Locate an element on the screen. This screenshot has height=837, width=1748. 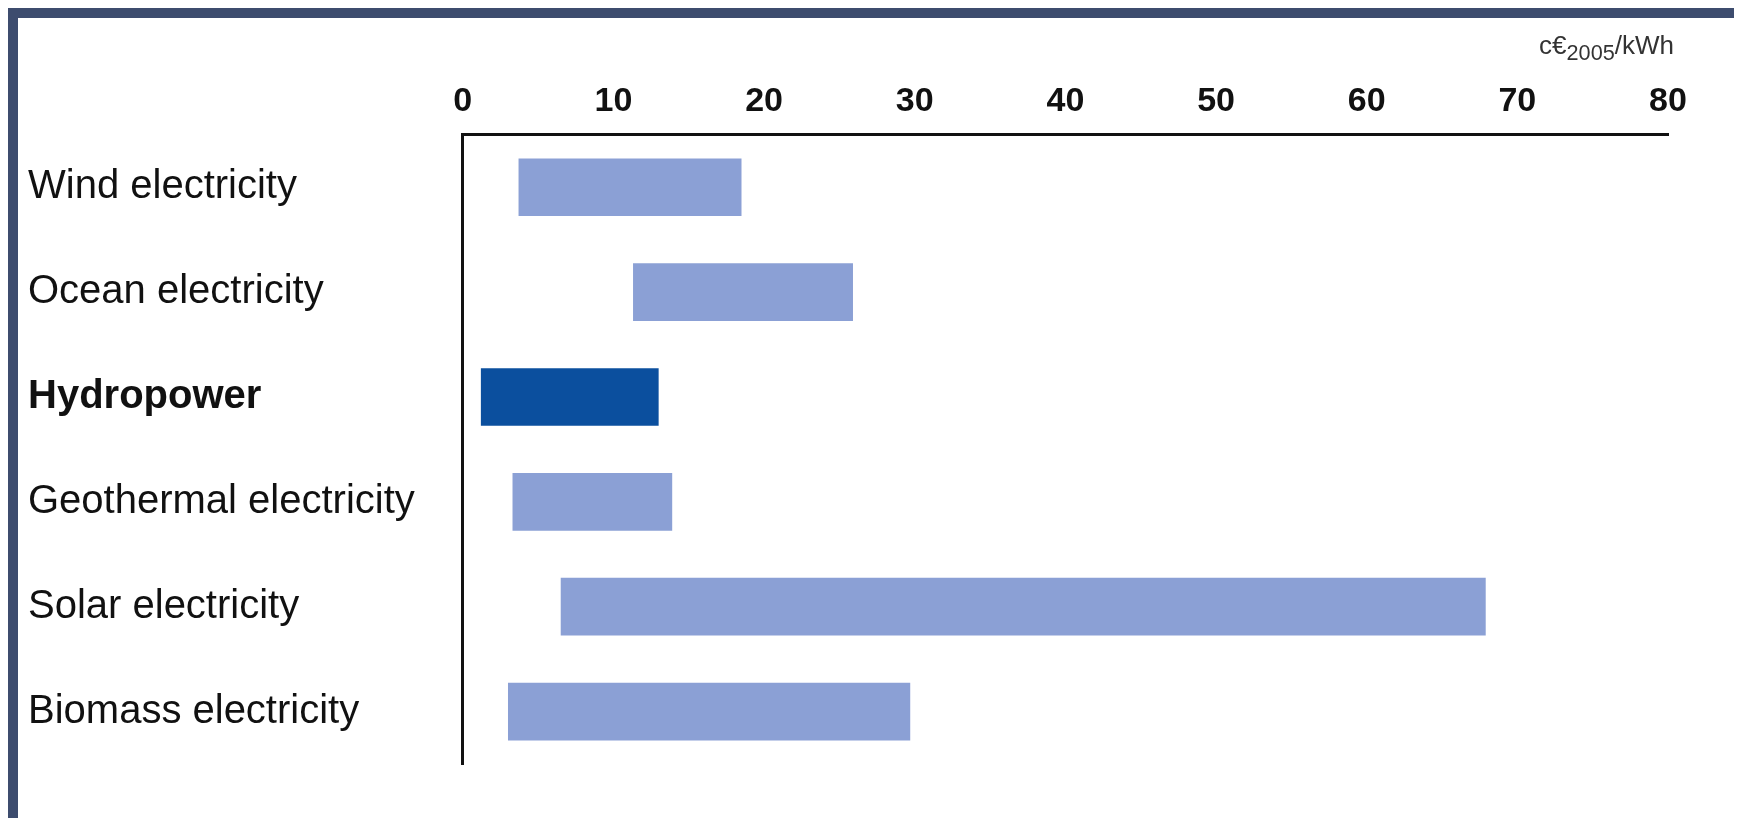
x-tick-label: 60 is located at coordinates (1366, 98).